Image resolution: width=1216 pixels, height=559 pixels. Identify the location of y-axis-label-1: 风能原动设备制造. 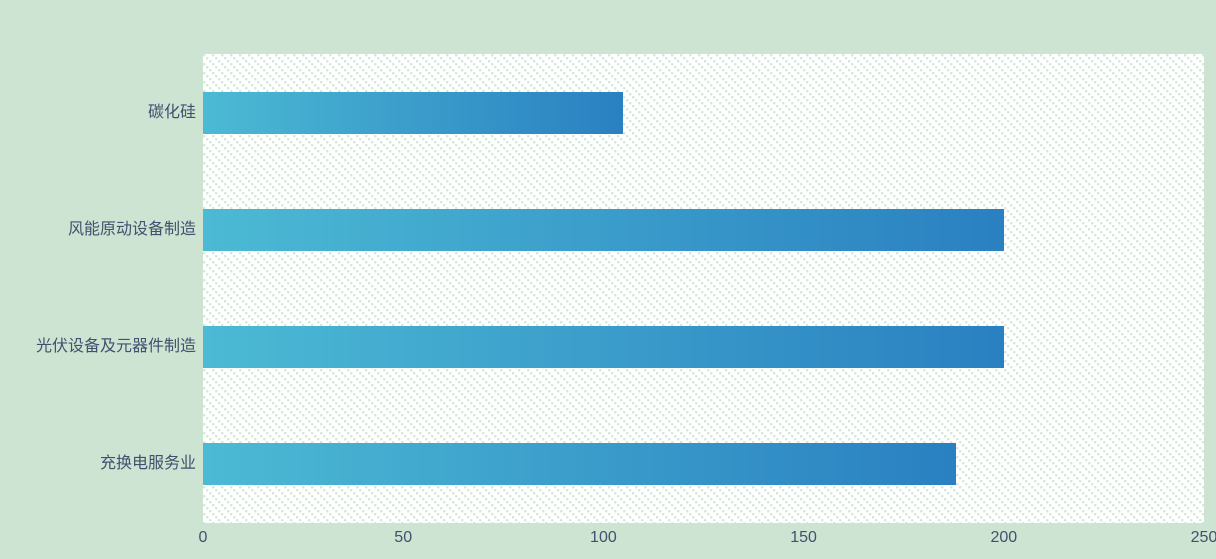
(131, 229).